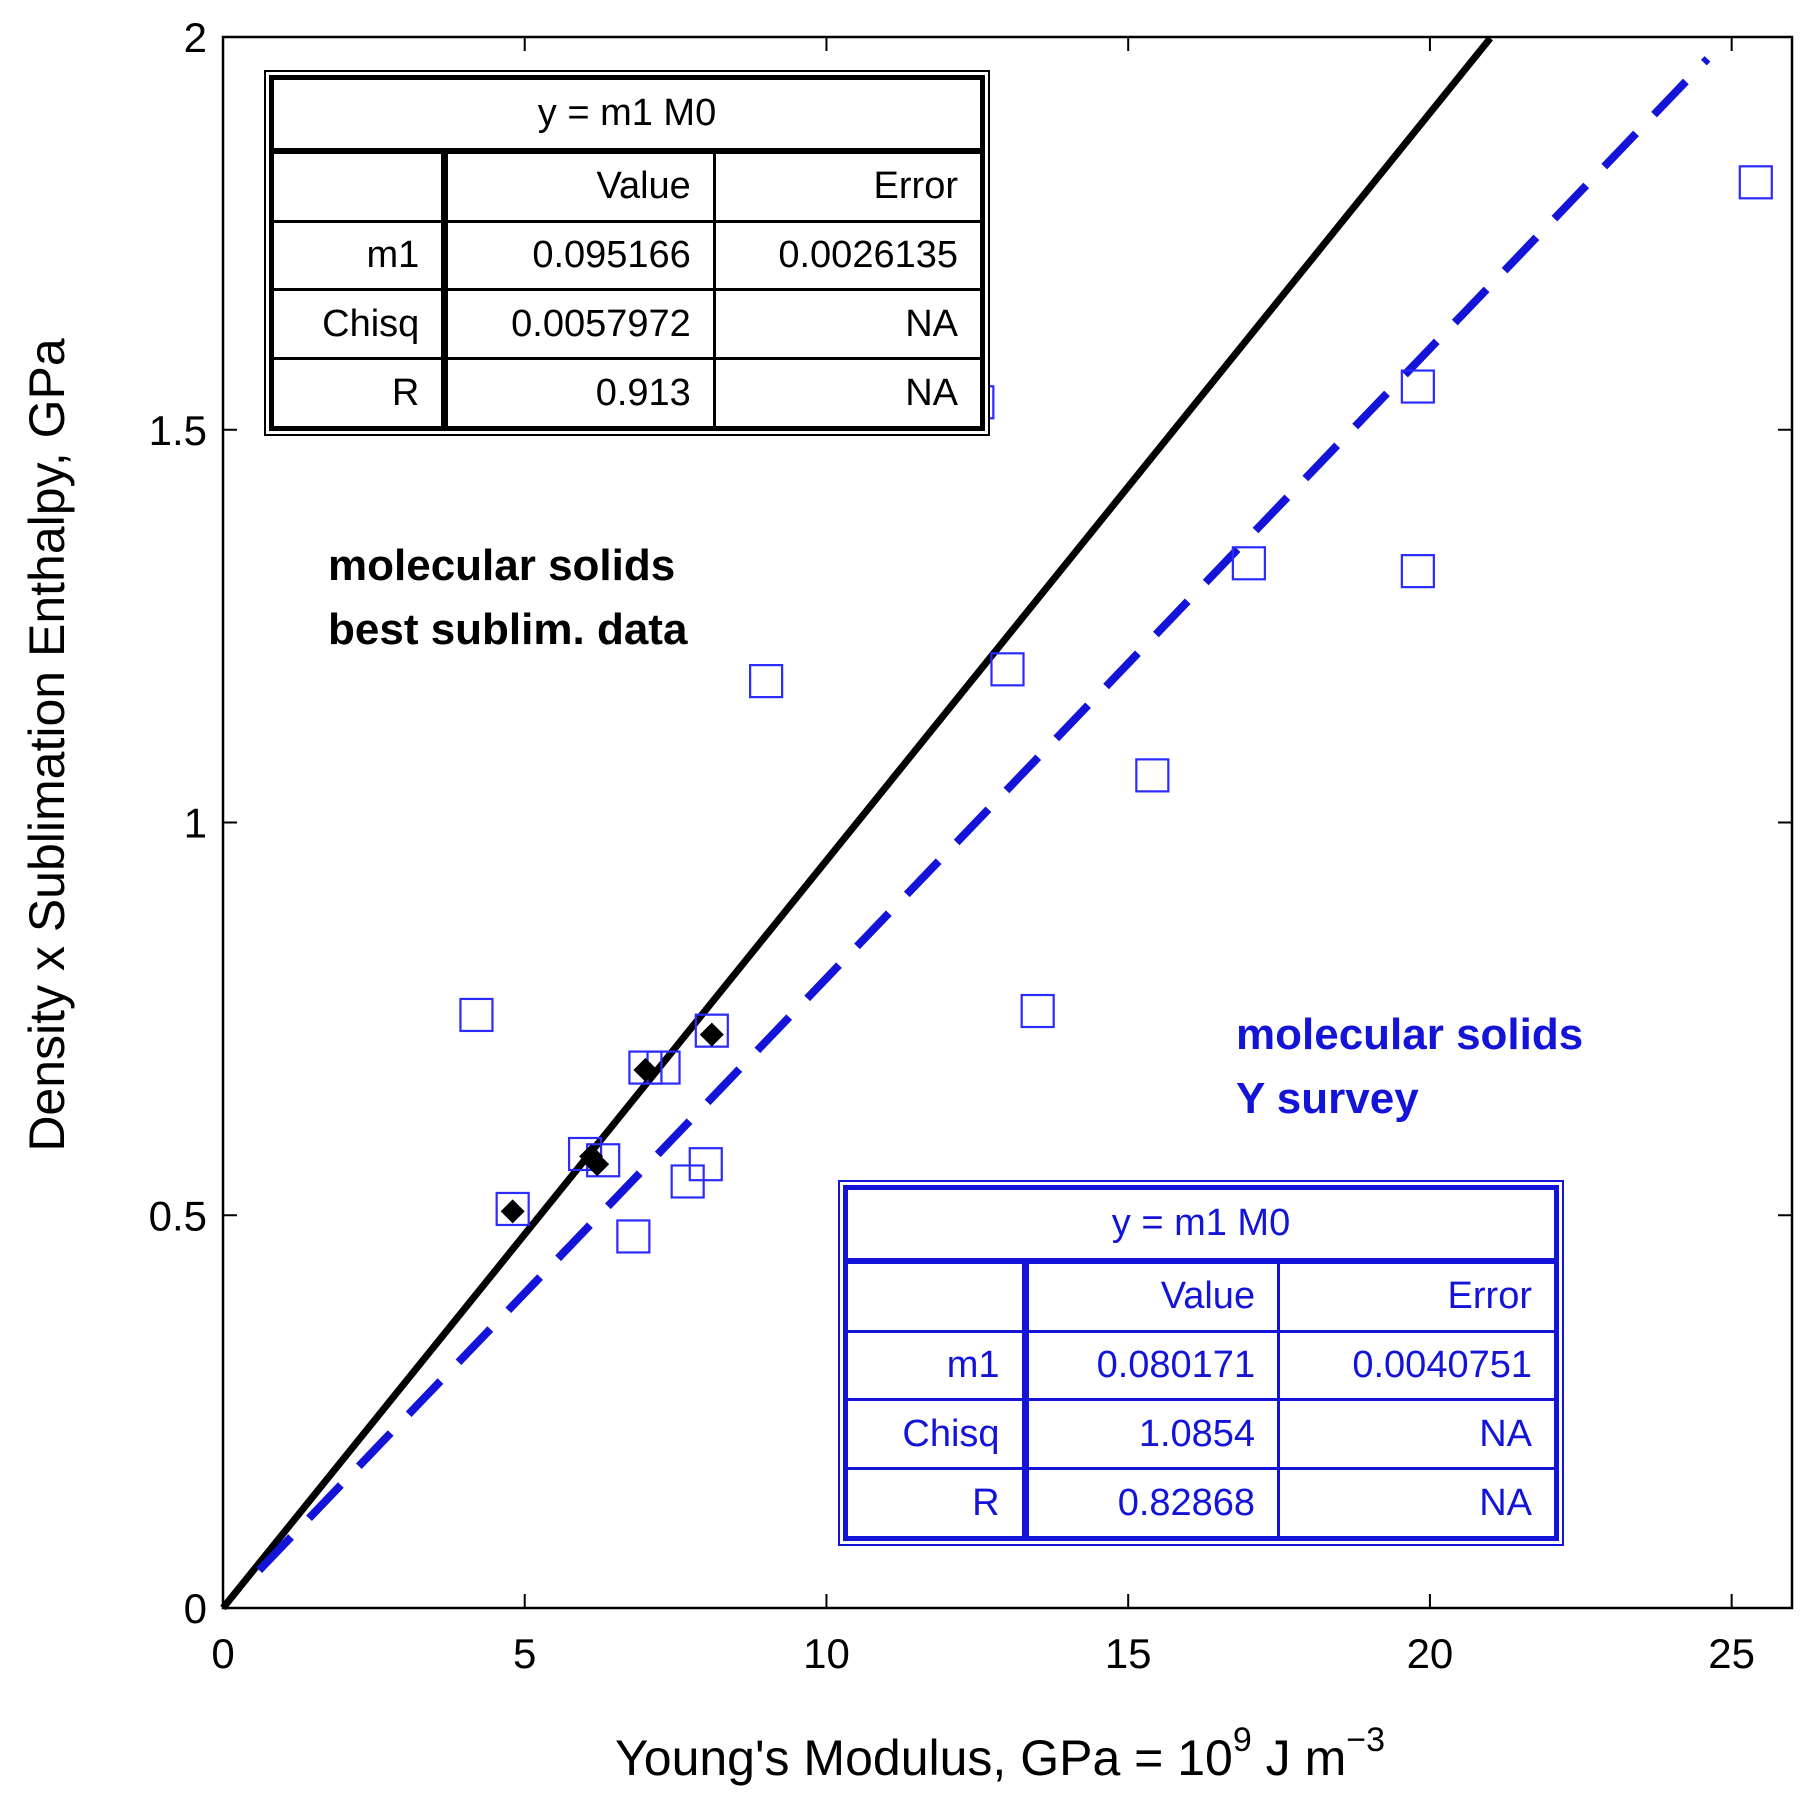  What do you see at coordinates (1152, 1365) in the screenshot?
I see `value-cell: 0.080171` at bounding box center [1152, 1365].